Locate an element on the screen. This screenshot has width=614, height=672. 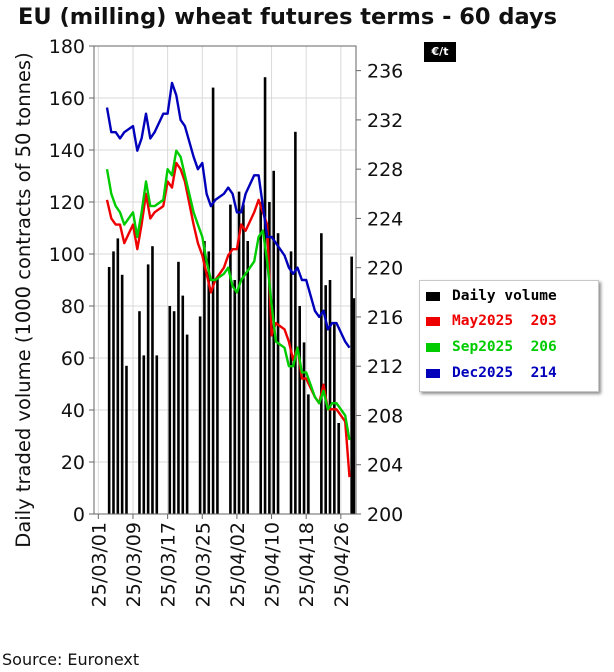
legend-swatch-sep2025 is located at coordinates (433, 347).